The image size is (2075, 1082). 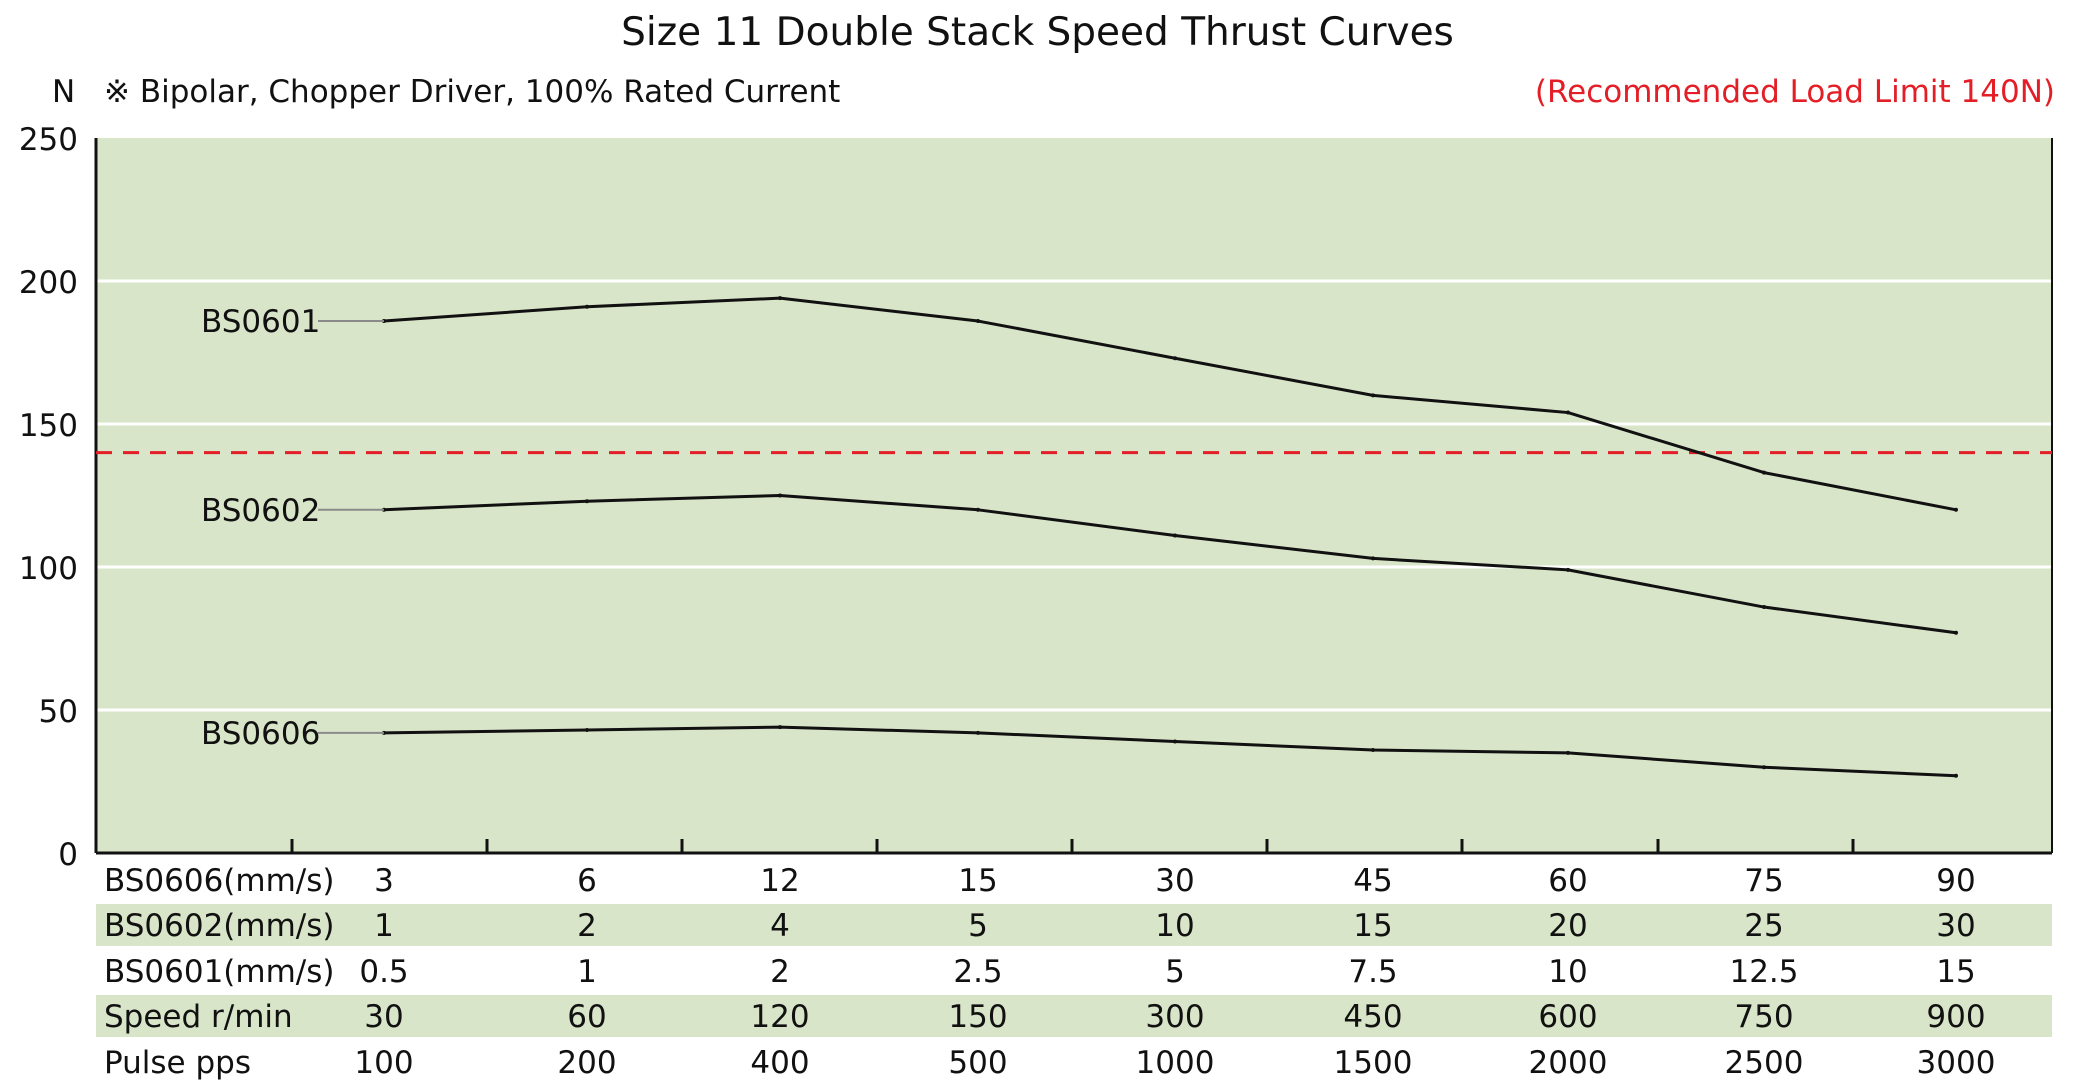 I want to click on y-tick-label: 50, so click(x=58, y=712).